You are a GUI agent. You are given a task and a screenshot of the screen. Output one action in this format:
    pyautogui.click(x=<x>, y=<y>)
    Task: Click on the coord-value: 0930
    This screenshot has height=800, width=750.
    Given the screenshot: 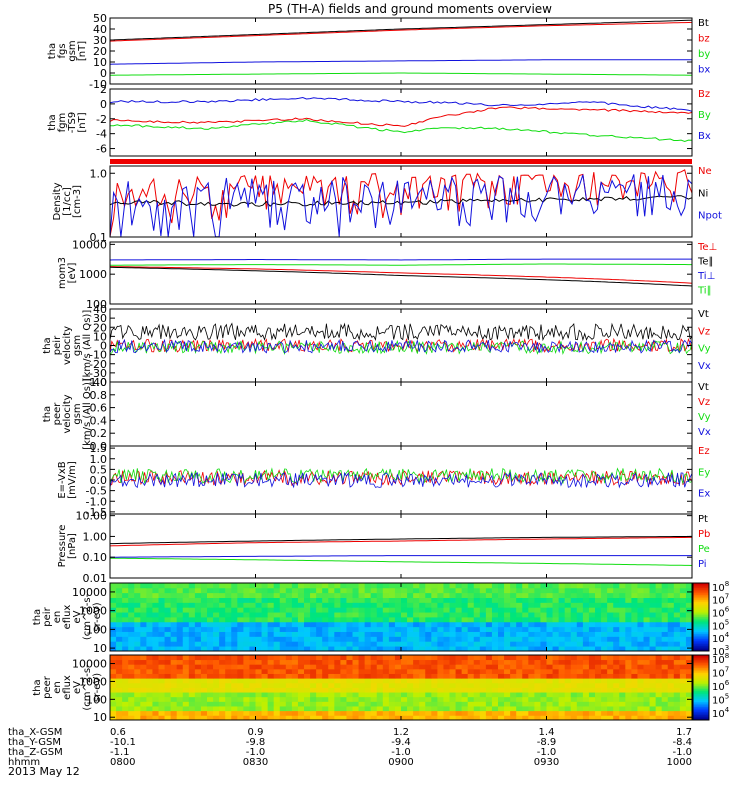 What is the action you would take?
    pyautogui.click(x=546, y=762)
    